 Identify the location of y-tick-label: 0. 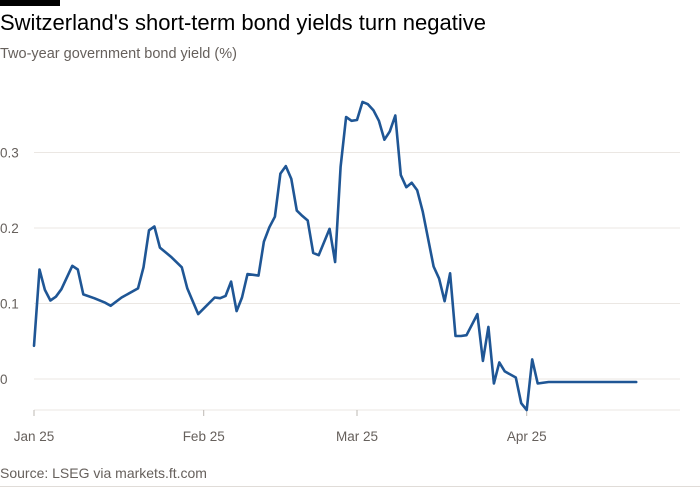
(4, 379).